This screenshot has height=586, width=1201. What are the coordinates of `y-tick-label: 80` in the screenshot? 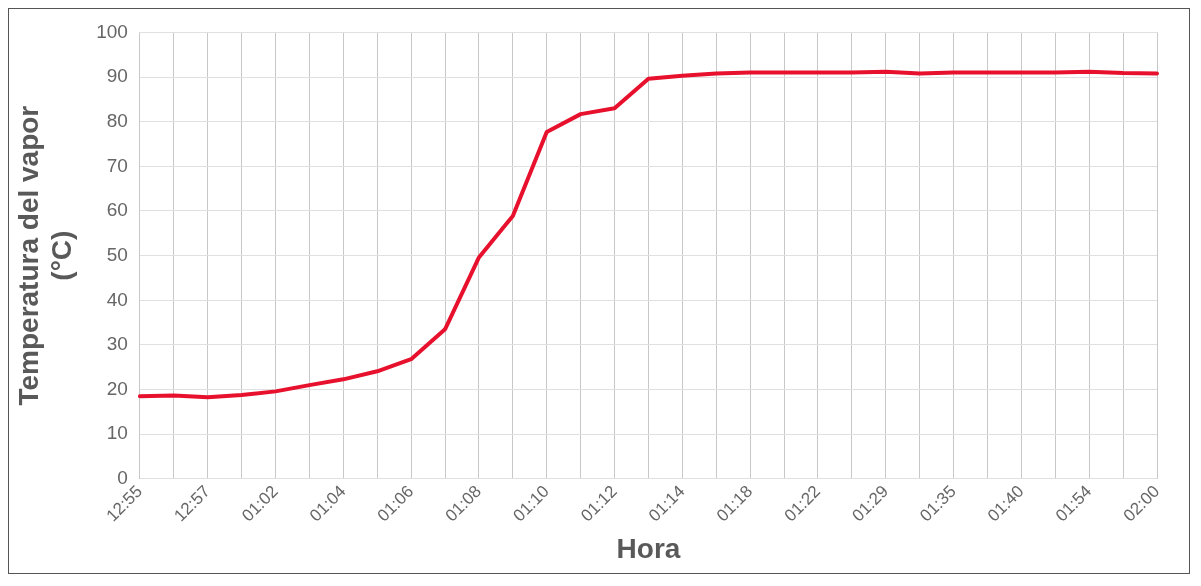 It's located at (117, 120).